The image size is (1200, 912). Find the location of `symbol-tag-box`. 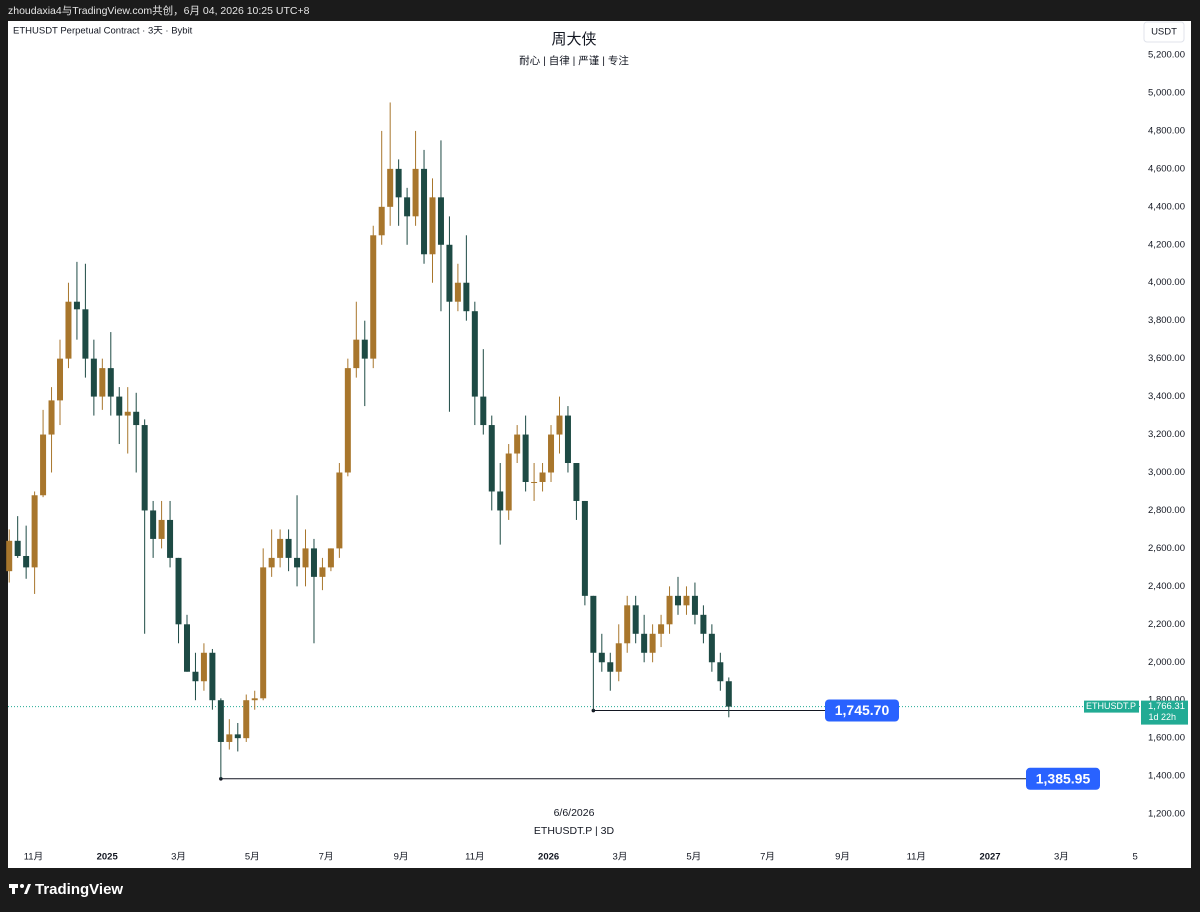

symbol-tag-box is located at coordinates (1111, 706).